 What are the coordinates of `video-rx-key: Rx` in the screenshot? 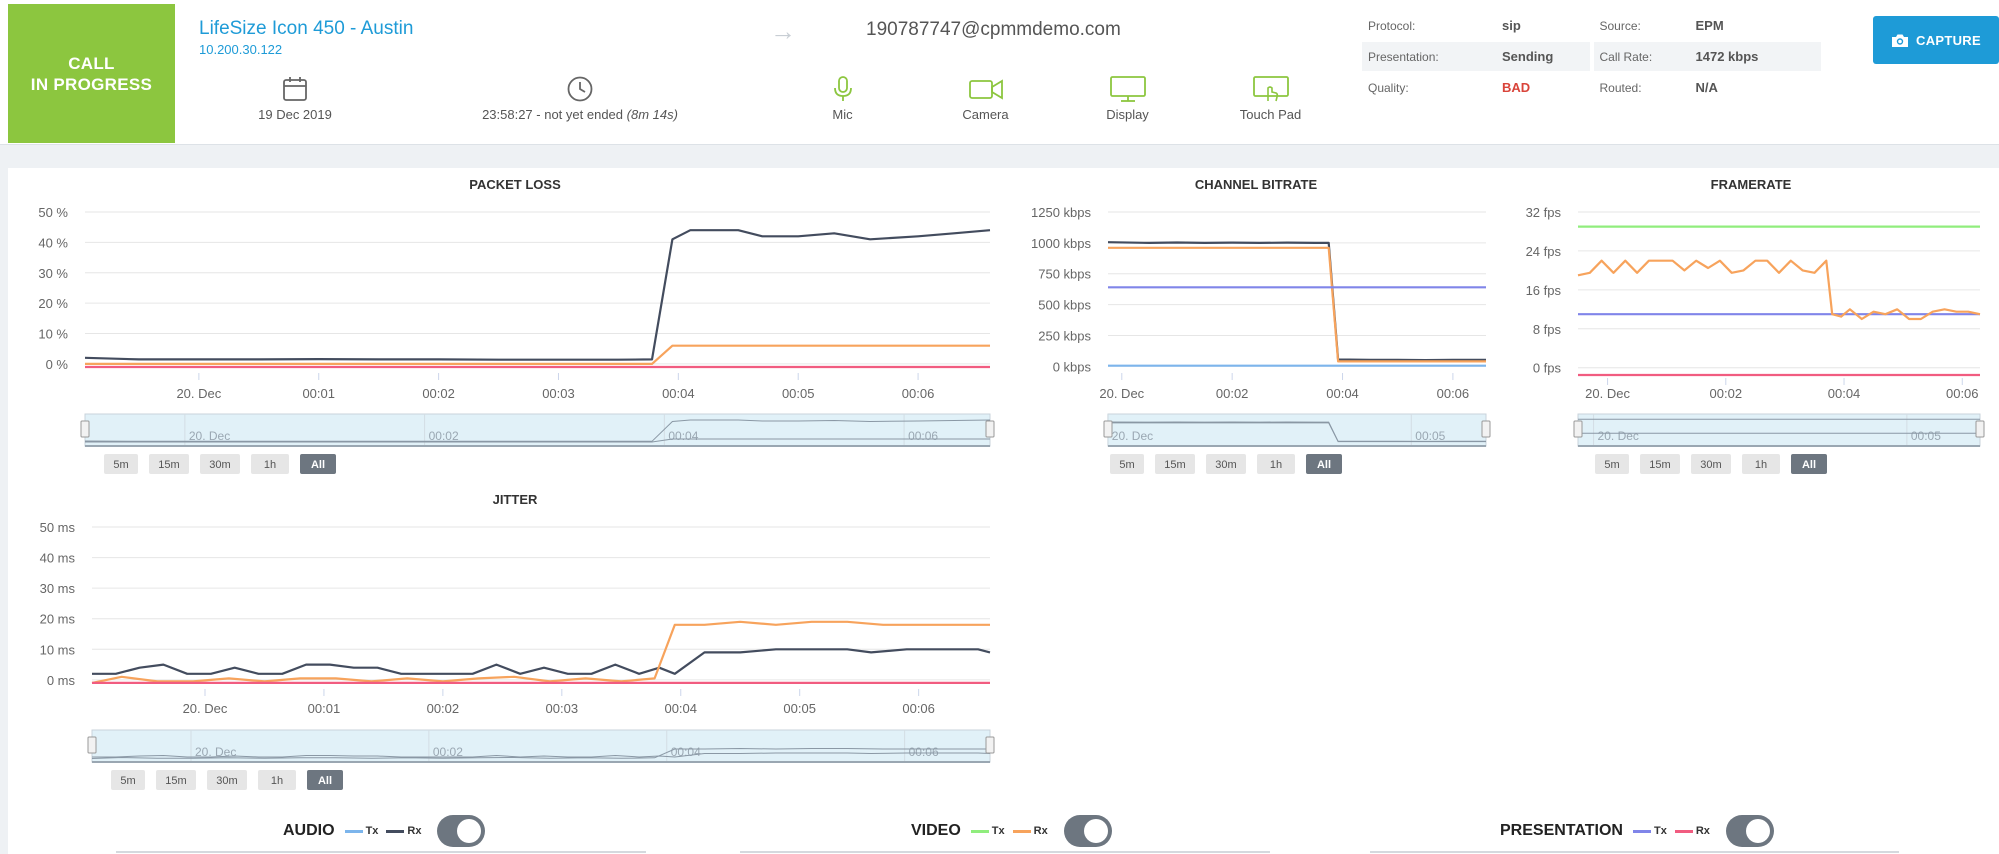 It's located at (1030, 831).